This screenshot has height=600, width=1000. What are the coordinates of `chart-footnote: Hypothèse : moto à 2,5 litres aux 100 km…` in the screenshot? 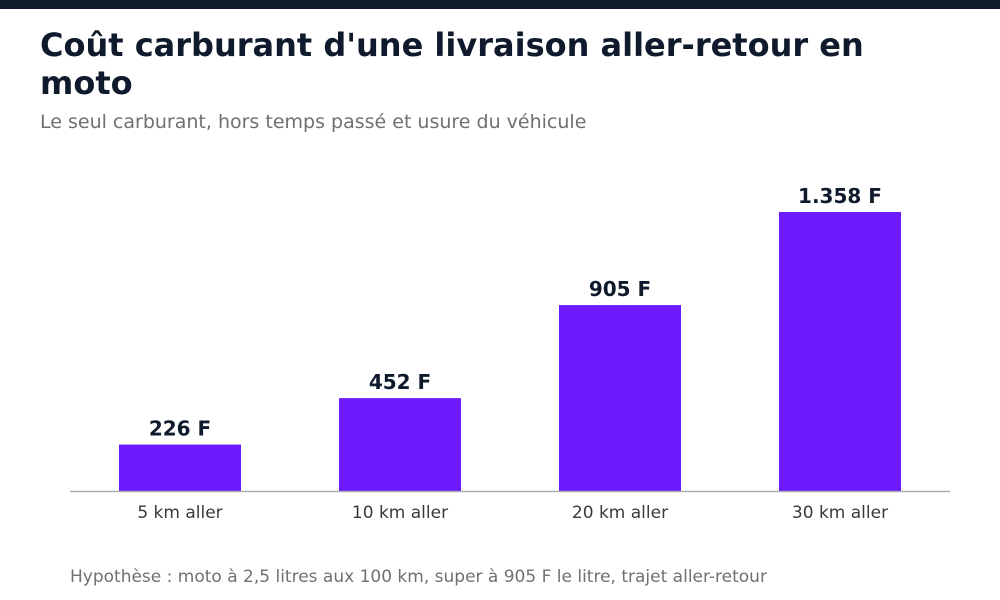 It's located at (418, 577).